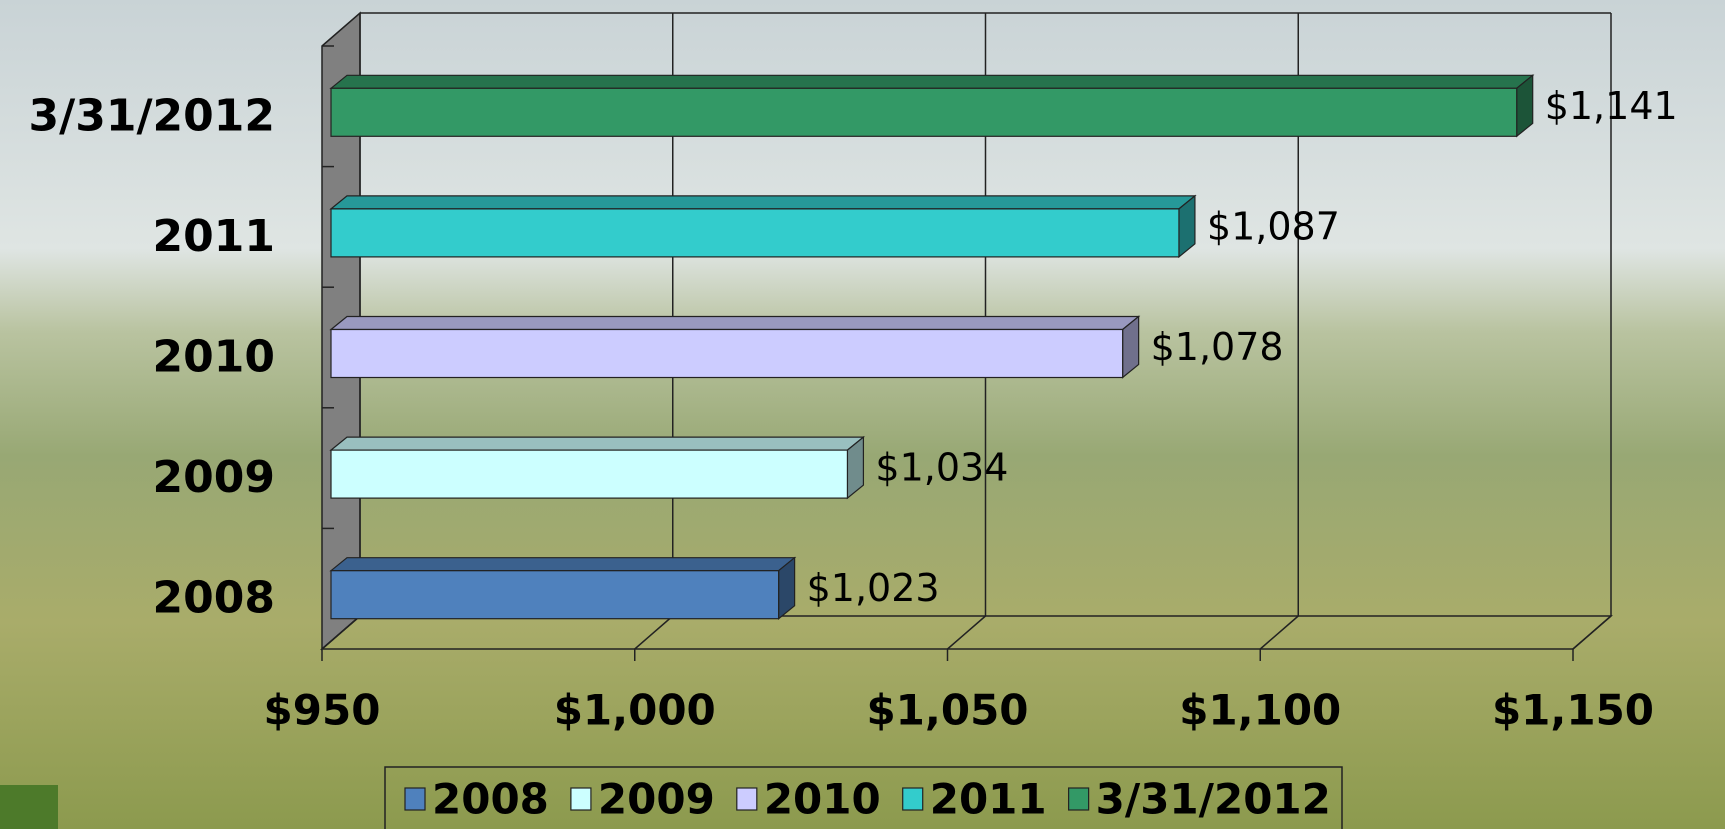 The height and width of the screenshot is (829, 1725). Describe the element at coordinates (1213, 799) in the screenshot. I see `legend-label: 3/31/2012` at that location.